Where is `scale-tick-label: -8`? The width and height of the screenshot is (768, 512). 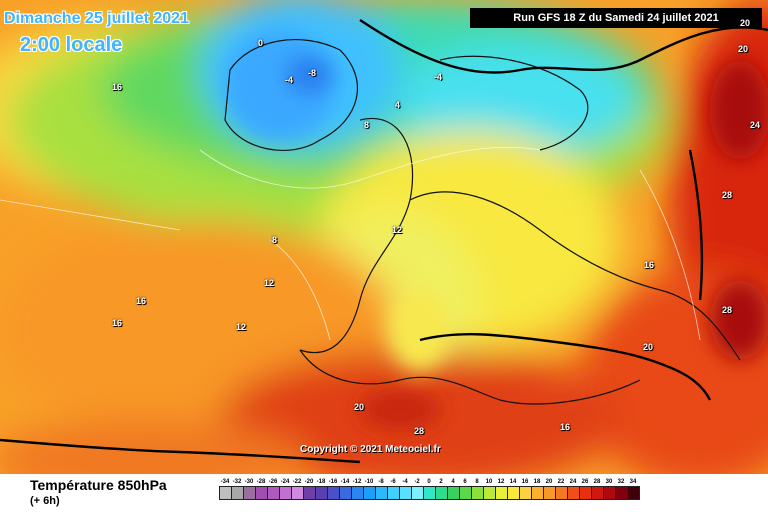 scale-tick-label: -8 is located at coordinates (381, 482).